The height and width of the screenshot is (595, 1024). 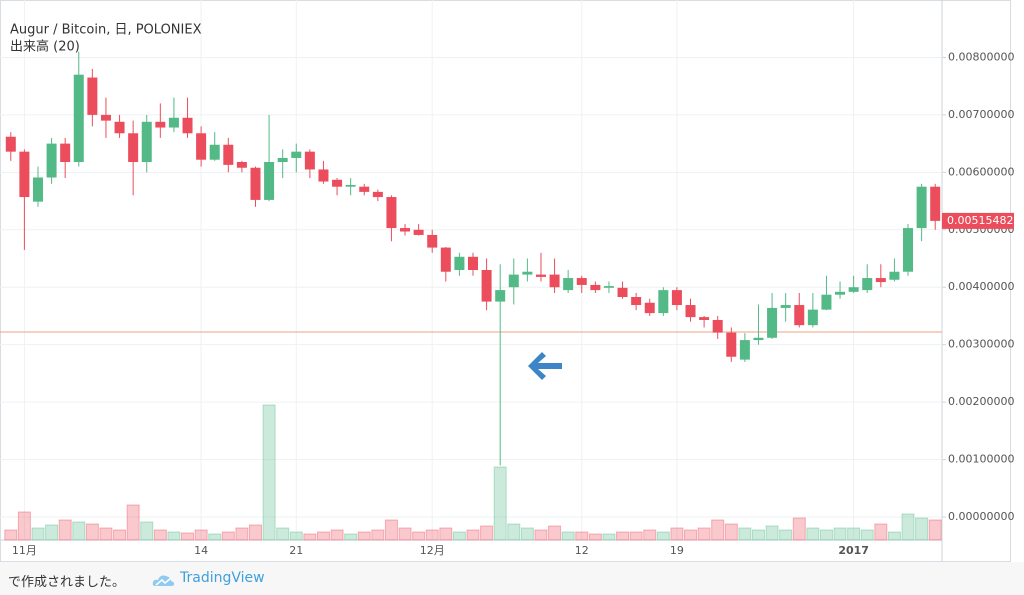 I want to click on x-tick-label: 12月, so click(x=432, y=550).